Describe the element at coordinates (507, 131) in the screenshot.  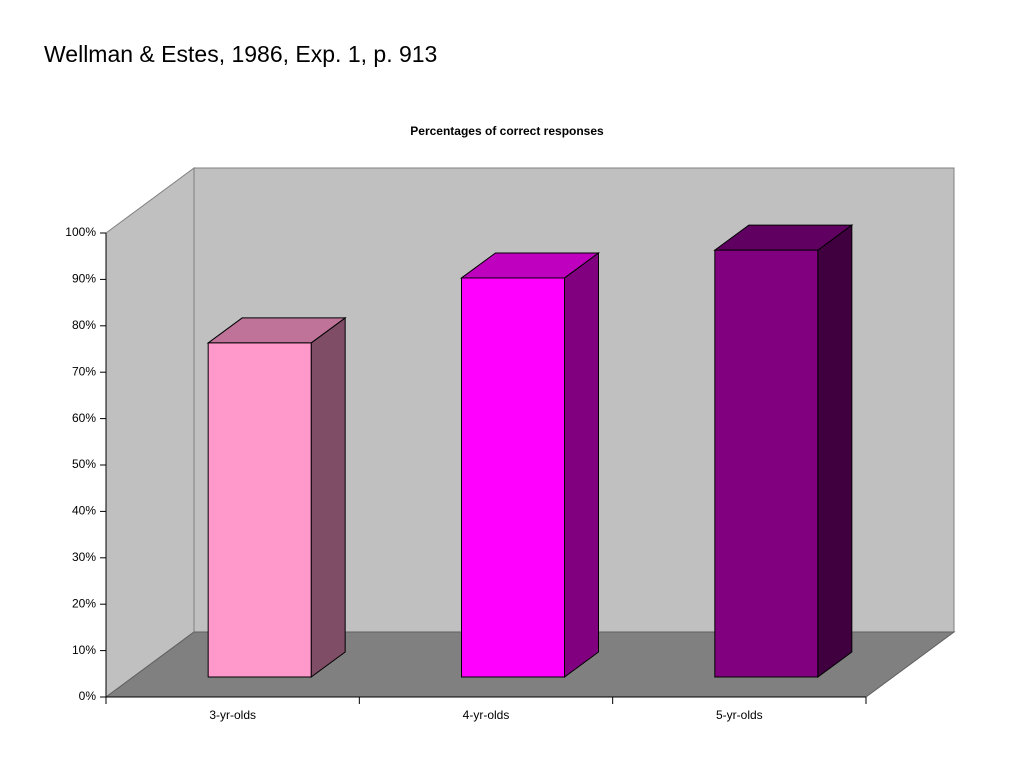
I see `chart-title: Percentages of correct responses` at that location.